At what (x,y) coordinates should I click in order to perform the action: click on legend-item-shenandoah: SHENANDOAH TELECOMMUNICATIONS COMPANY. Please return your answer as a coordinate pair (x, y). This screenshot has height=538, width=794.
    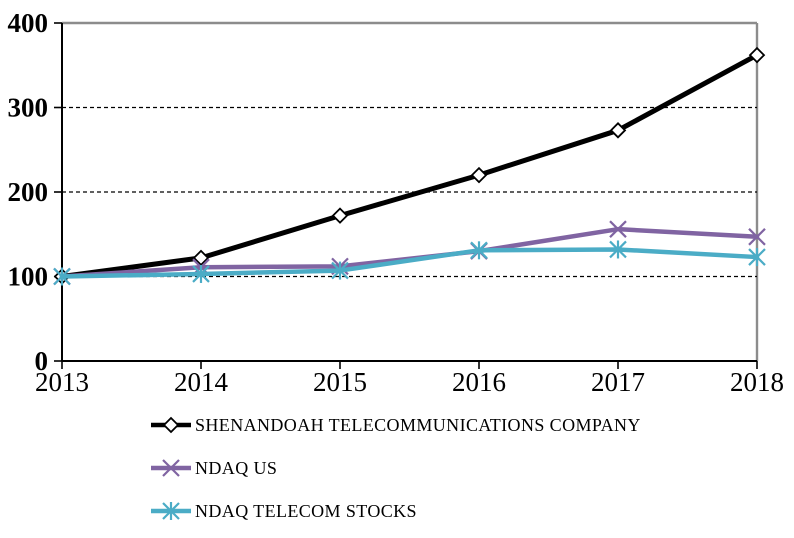
    Looking at the image, I should click on (395, 425).